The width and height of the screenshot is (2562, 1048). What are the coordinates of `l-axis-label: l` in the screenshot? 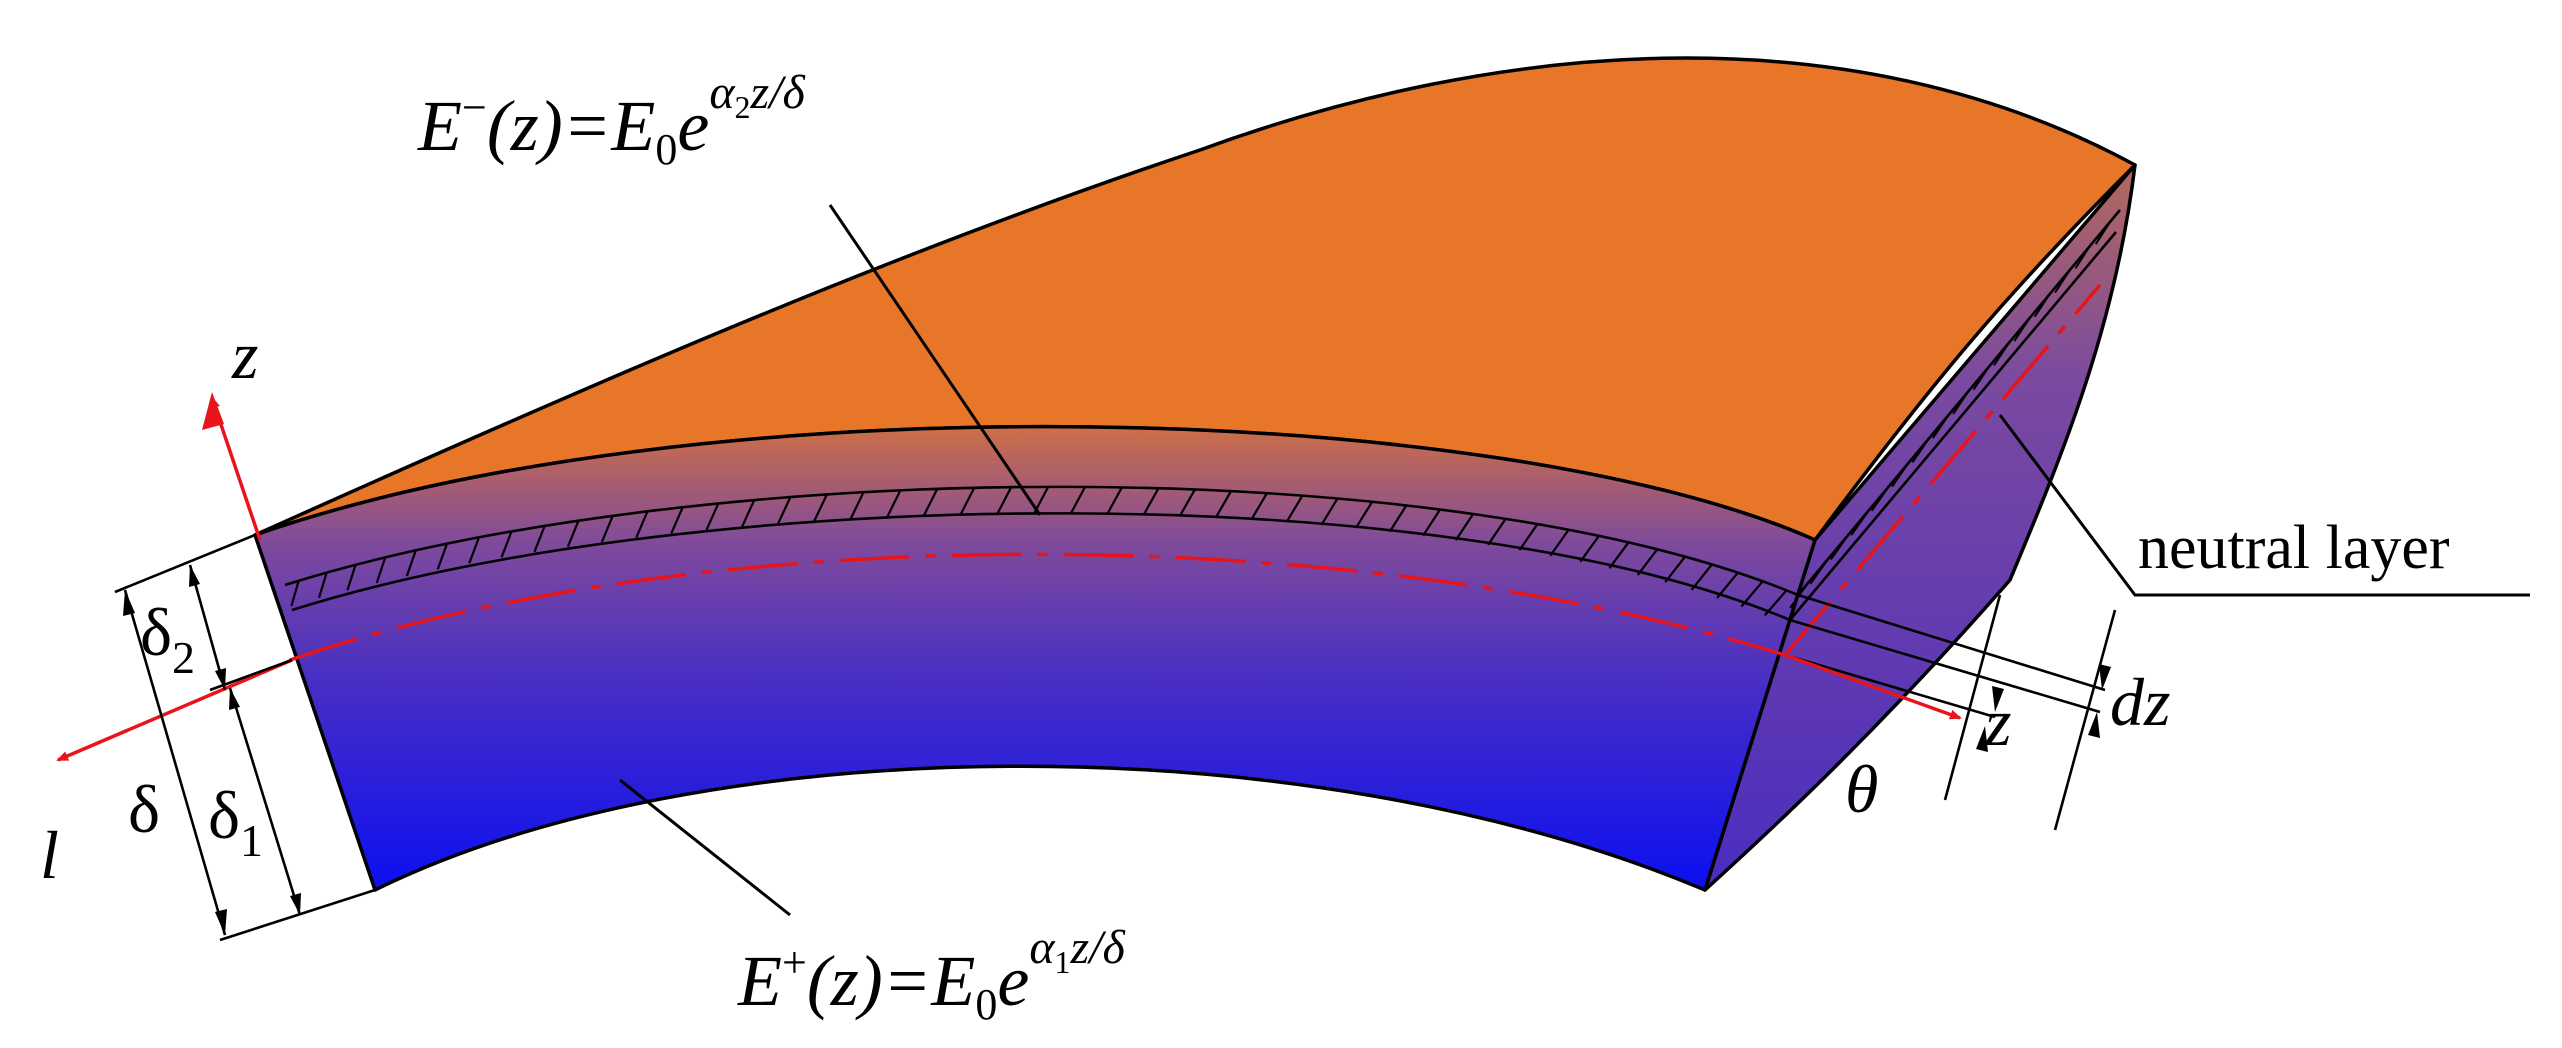 It's located at (49, 855).